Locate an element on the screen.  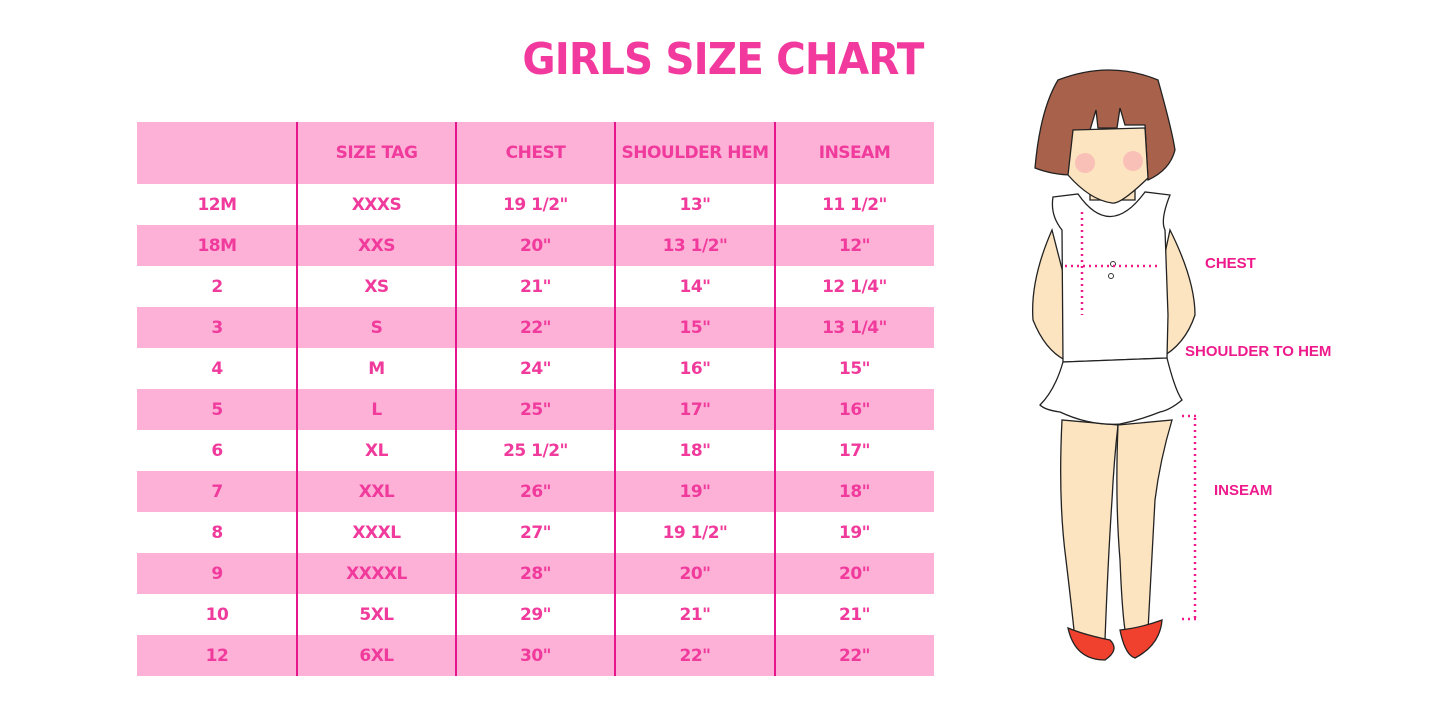
table-cell: 9 is located at coordinates (217, 573).